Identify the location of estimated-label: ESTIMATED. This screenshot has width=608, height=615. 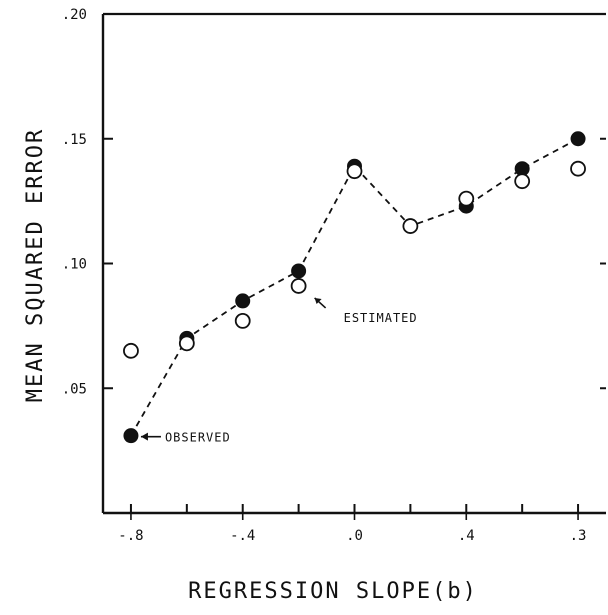
(381, 318).